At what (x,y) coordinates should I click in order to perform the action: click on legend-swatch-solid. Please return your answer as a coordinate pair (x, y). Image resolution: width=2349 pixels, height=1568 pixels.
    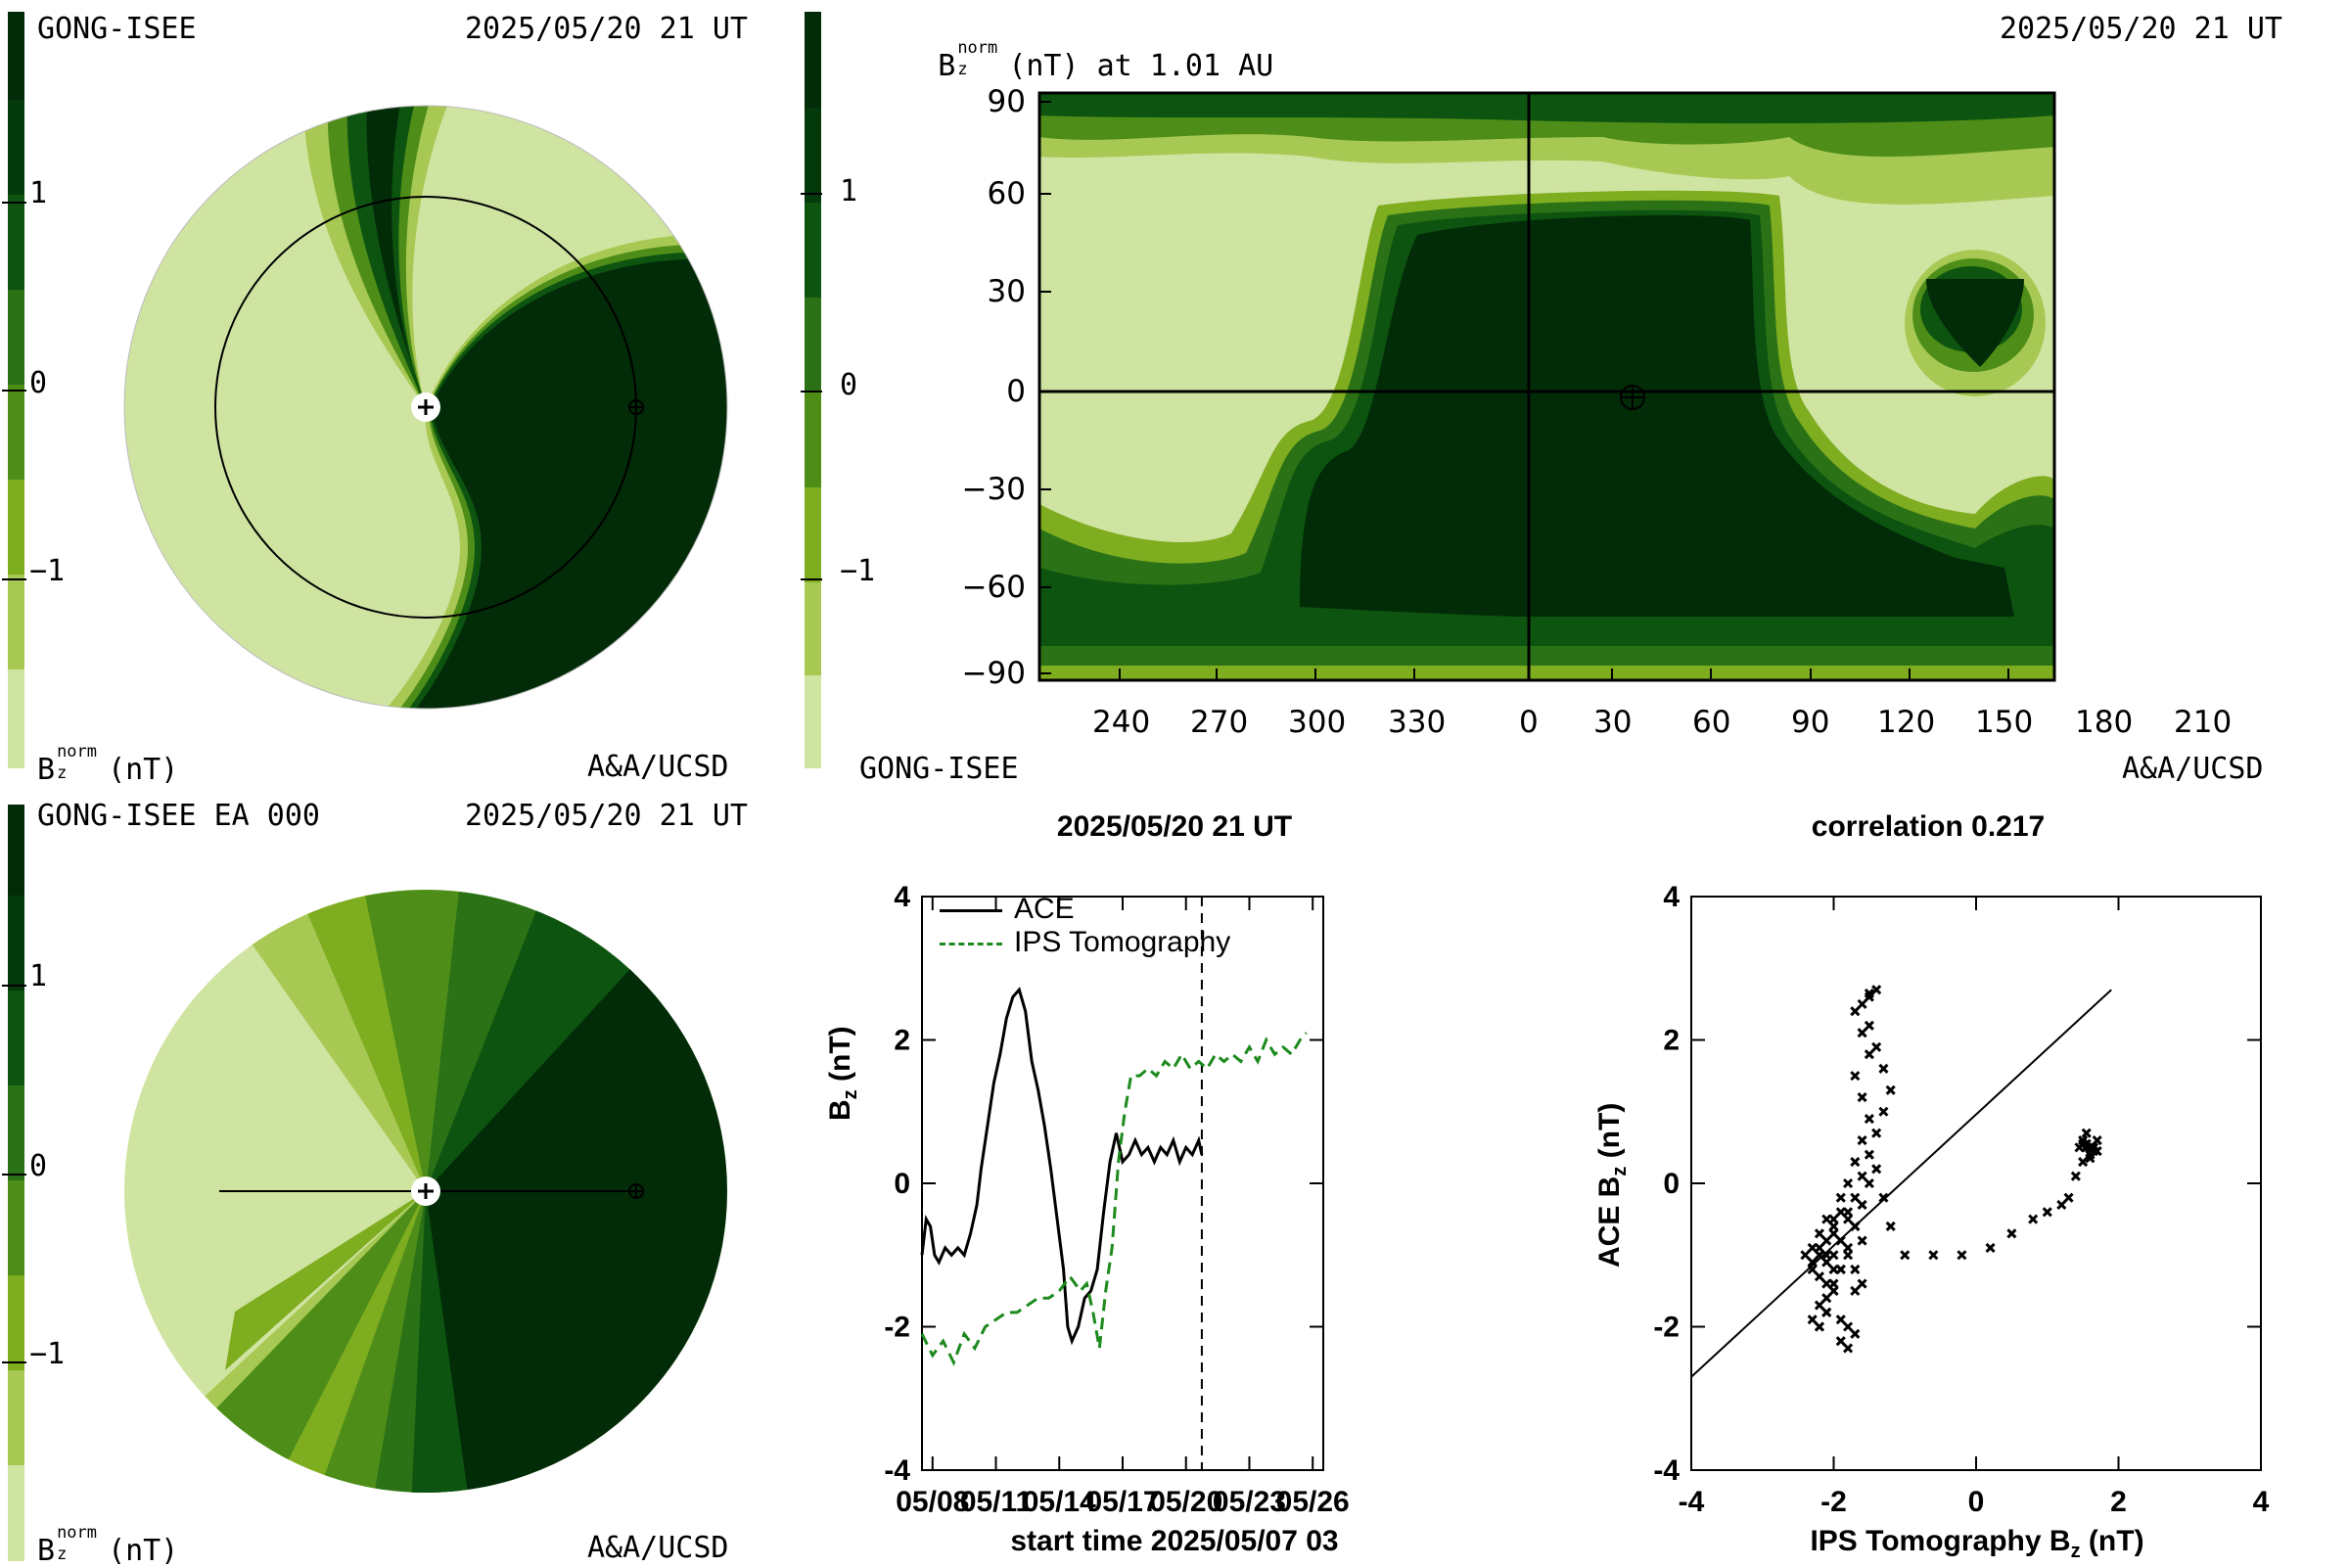
    Looking at the image, I should click on (971, 910).